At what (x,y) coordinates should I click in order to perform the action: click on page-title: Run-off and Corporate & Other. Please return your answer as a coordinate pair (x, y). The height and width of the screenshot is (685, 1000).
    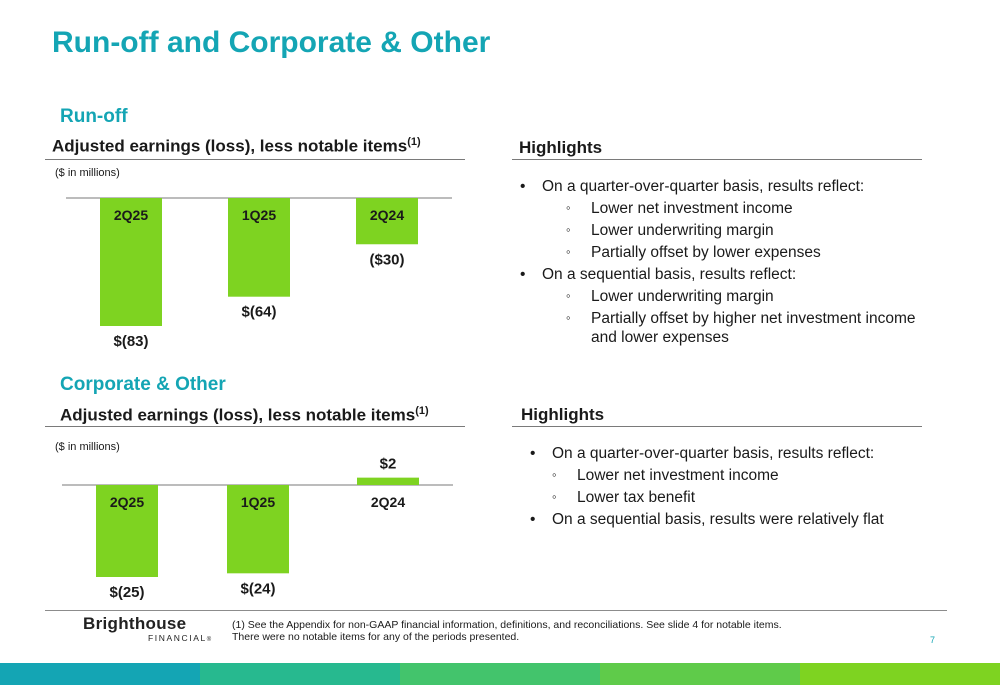
    Looking at the image, I should click on (271, 42).